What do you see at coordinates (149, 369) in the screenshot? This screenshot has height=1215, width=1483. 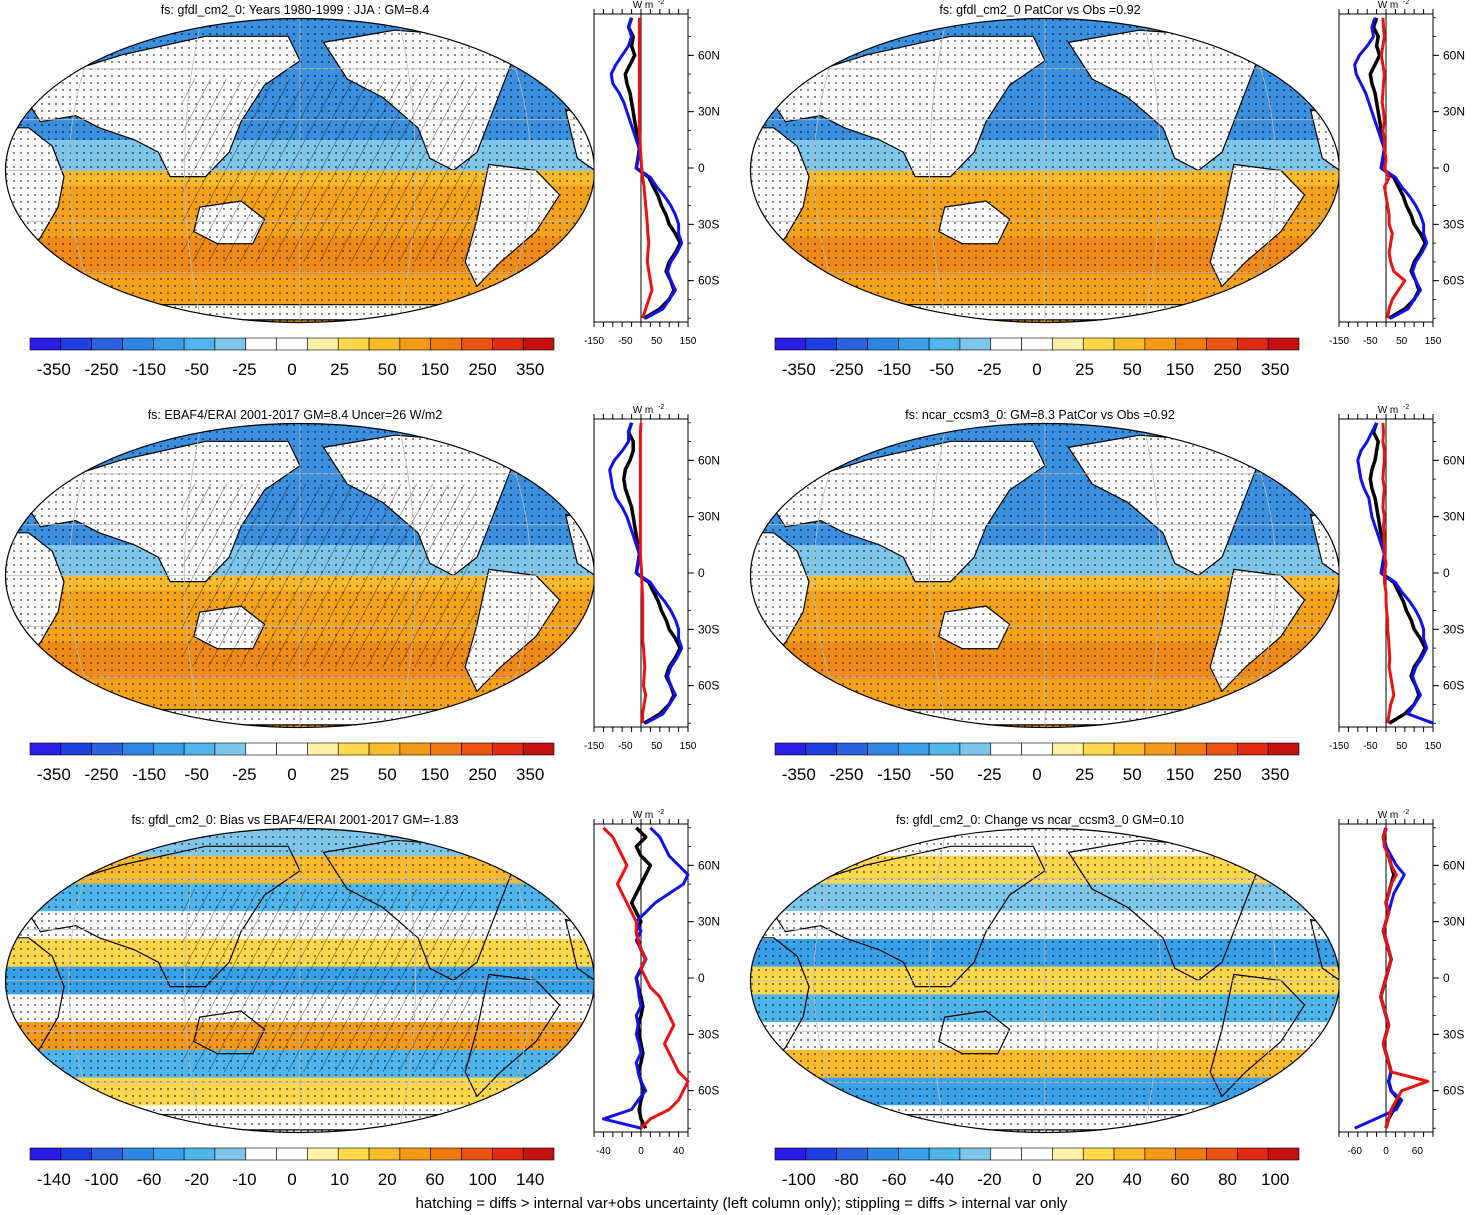 I see `colorbar-label: -150` at bounding box center [149, 369].